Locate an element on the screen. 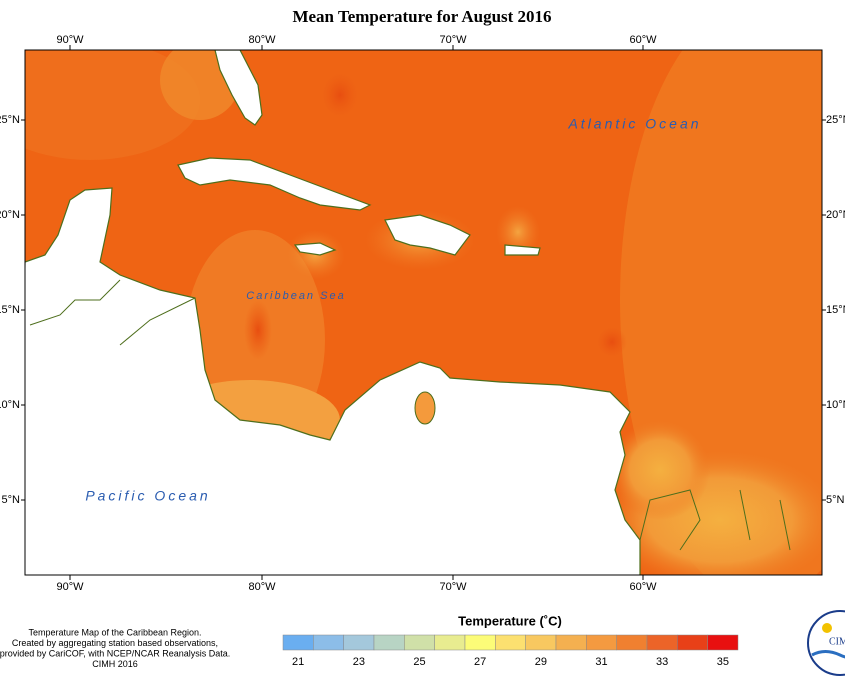 The height and width of the screenshot is (684, 845). colorbar-tick-label: 31 is located at coordinates (601, 662).